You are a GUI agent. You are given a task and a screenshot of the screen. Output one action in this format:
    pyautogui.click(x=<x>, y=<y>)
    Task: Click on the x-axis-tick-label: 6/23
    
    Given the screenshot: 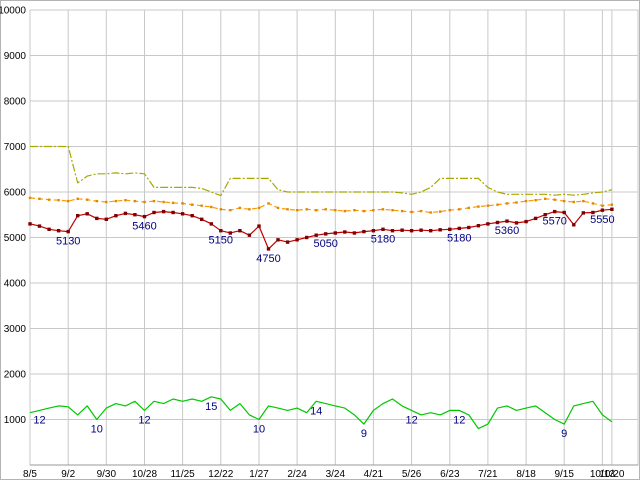 What is the action you would take?
    pyautogui.click(x=450, y=474)
    